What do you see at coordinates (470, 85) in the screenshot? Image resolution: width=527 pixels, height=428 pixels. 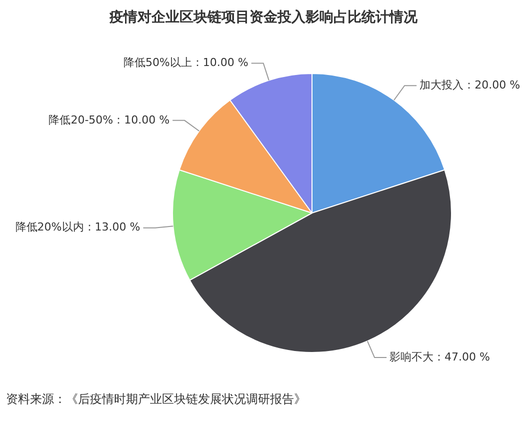 I see `slice-label: 加大投入：20.00 %` at bounding box center [470, 85].